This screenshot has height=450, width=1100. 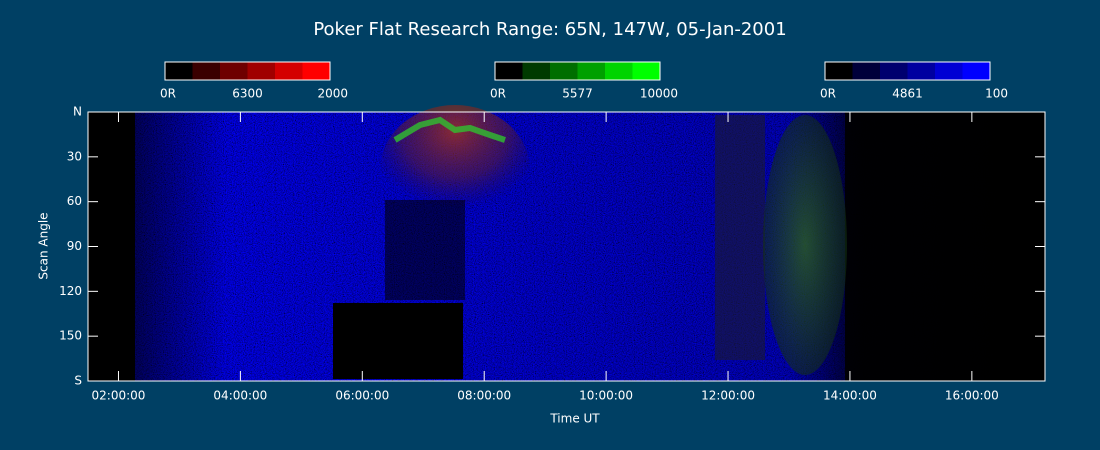 What do you see at coordinates (907, 94) in the screenshot?
I see `colorbar-line-label: 4861` at bounding box center [907, 94].